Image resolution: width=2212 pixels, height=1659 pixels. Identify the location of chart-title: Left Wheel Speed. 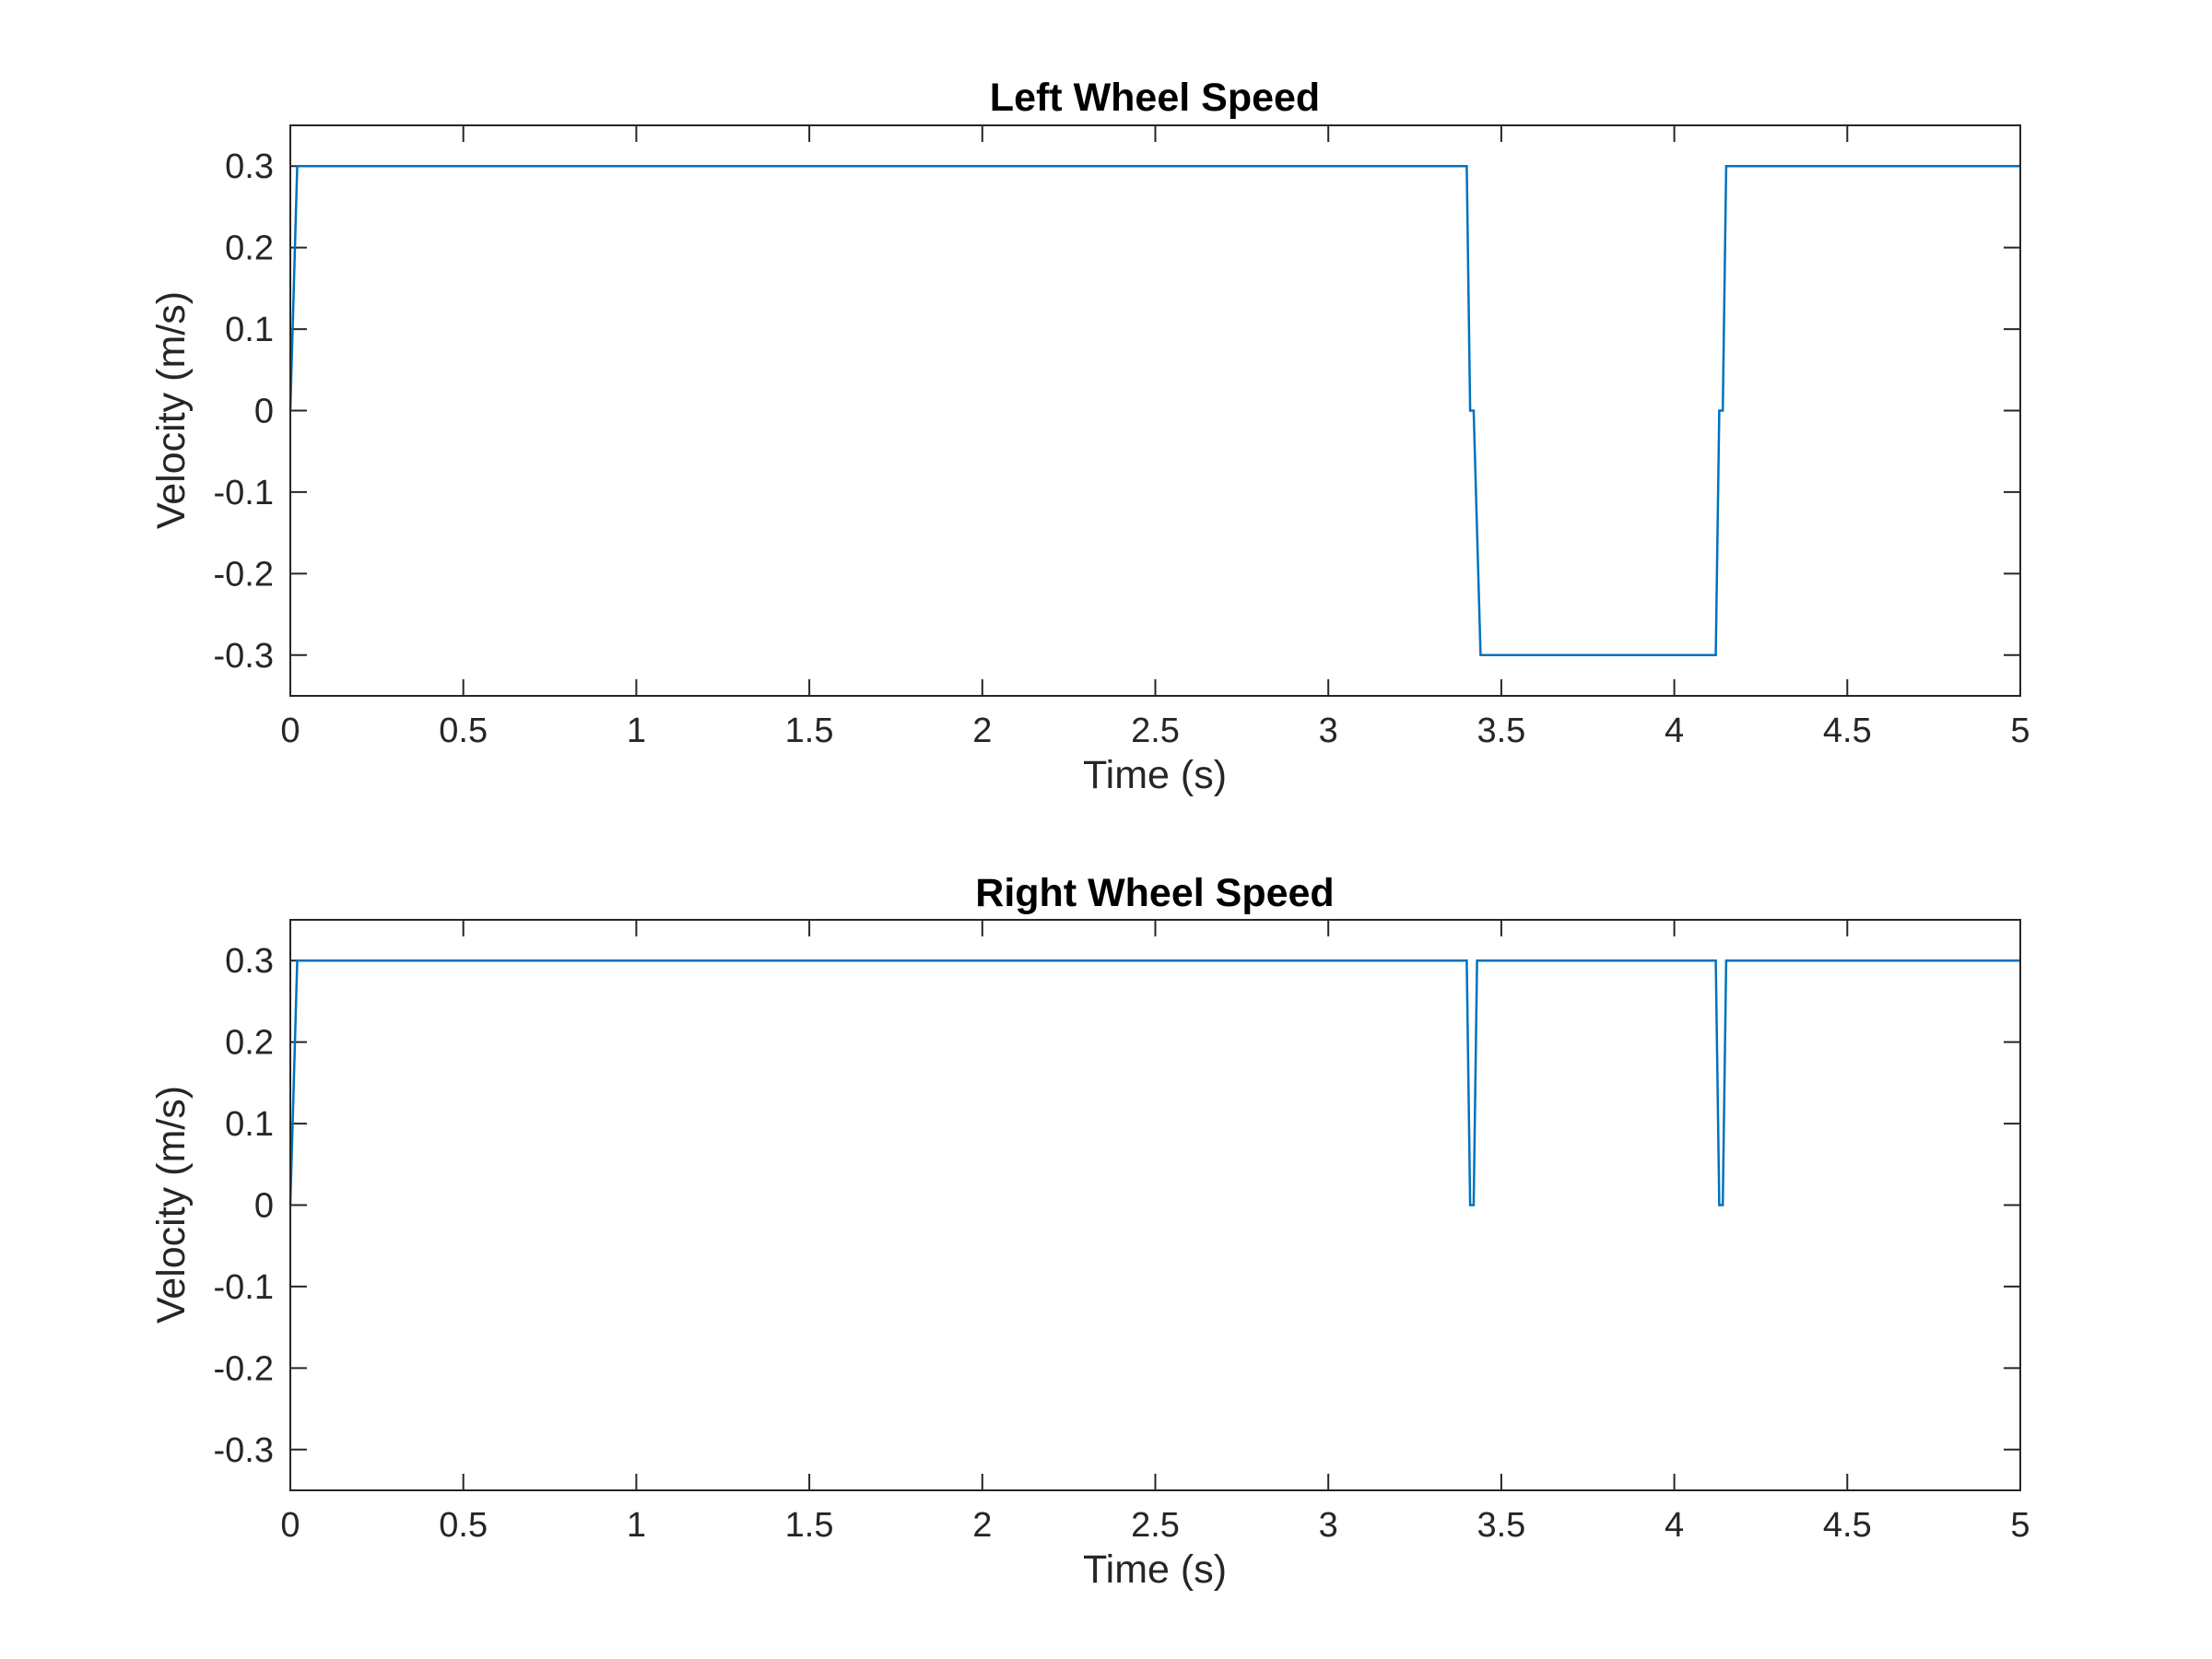
(1155, 98).